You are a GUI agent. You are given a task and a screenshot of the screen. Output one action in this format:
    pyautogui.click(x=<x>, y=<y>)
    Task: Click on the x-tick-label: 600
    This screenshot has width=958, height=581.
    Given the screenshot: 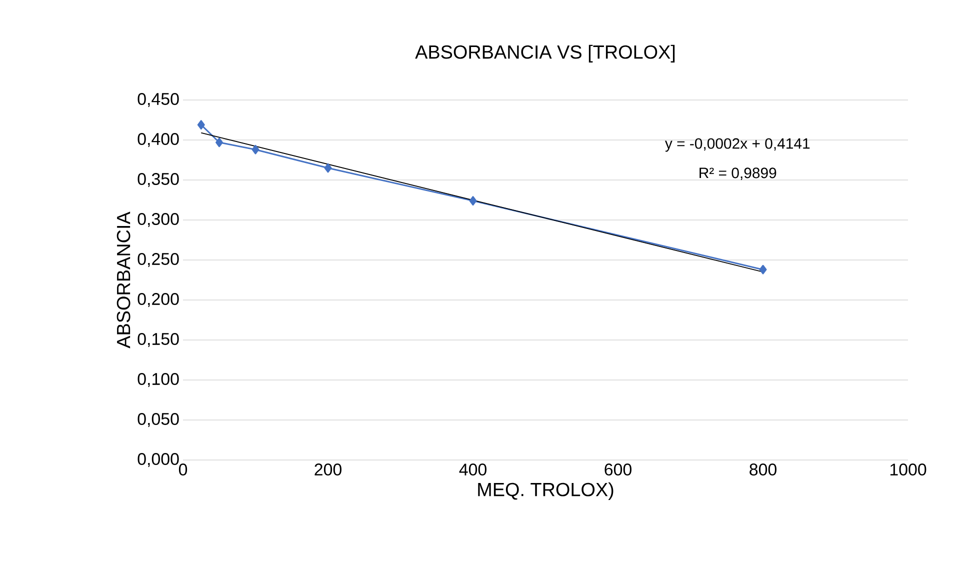 What is the action you would take?
    pyautogui.click(x=618, y=470)
    